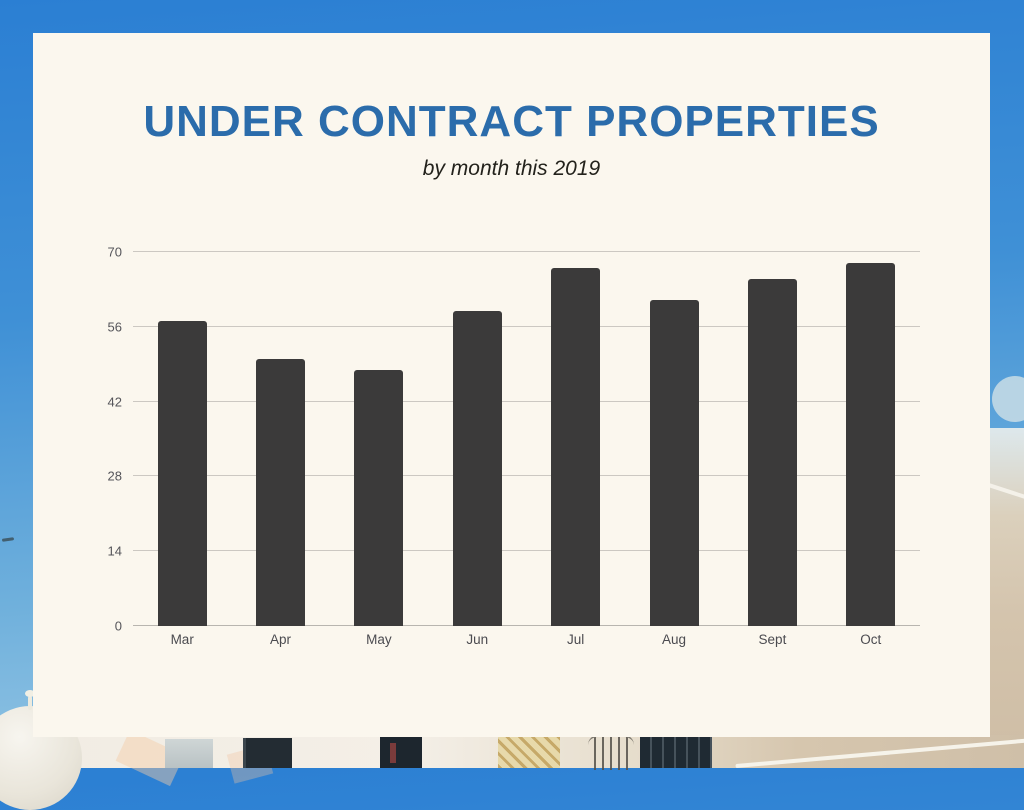 The image size is (1024, 810). What do you see at coordinates (114, 402) in the screenshot?
I see `y-tick-label: 42` at bounding box center [114, 402].